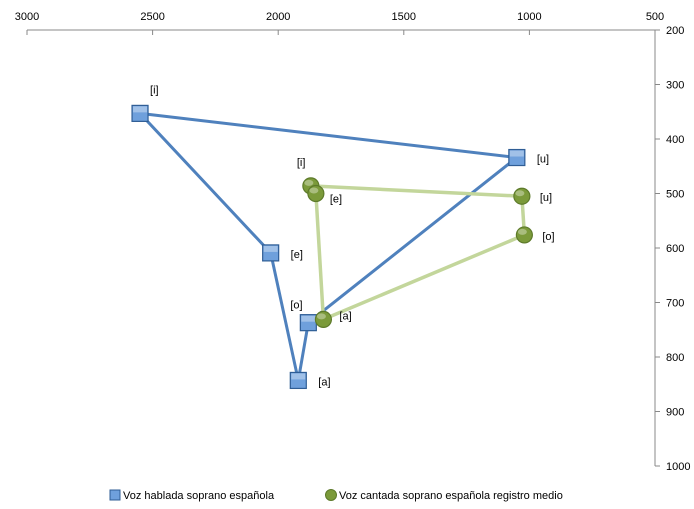 Image resolution: width=694 pixels, height=509 pixels. What do you see at coordinates (675, 31) in the screenshot?
I see `y-tick-label: 200` at bounding box center [675, 31].